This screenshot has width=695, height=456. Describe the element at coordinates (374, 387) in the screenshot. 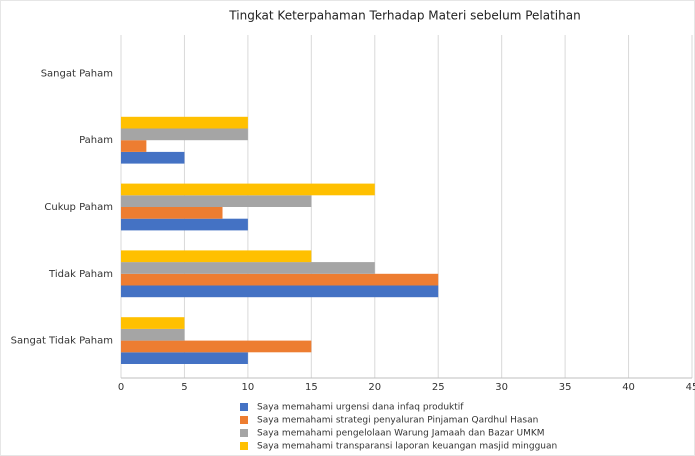

I see `x-tick-label: 20` at that location.